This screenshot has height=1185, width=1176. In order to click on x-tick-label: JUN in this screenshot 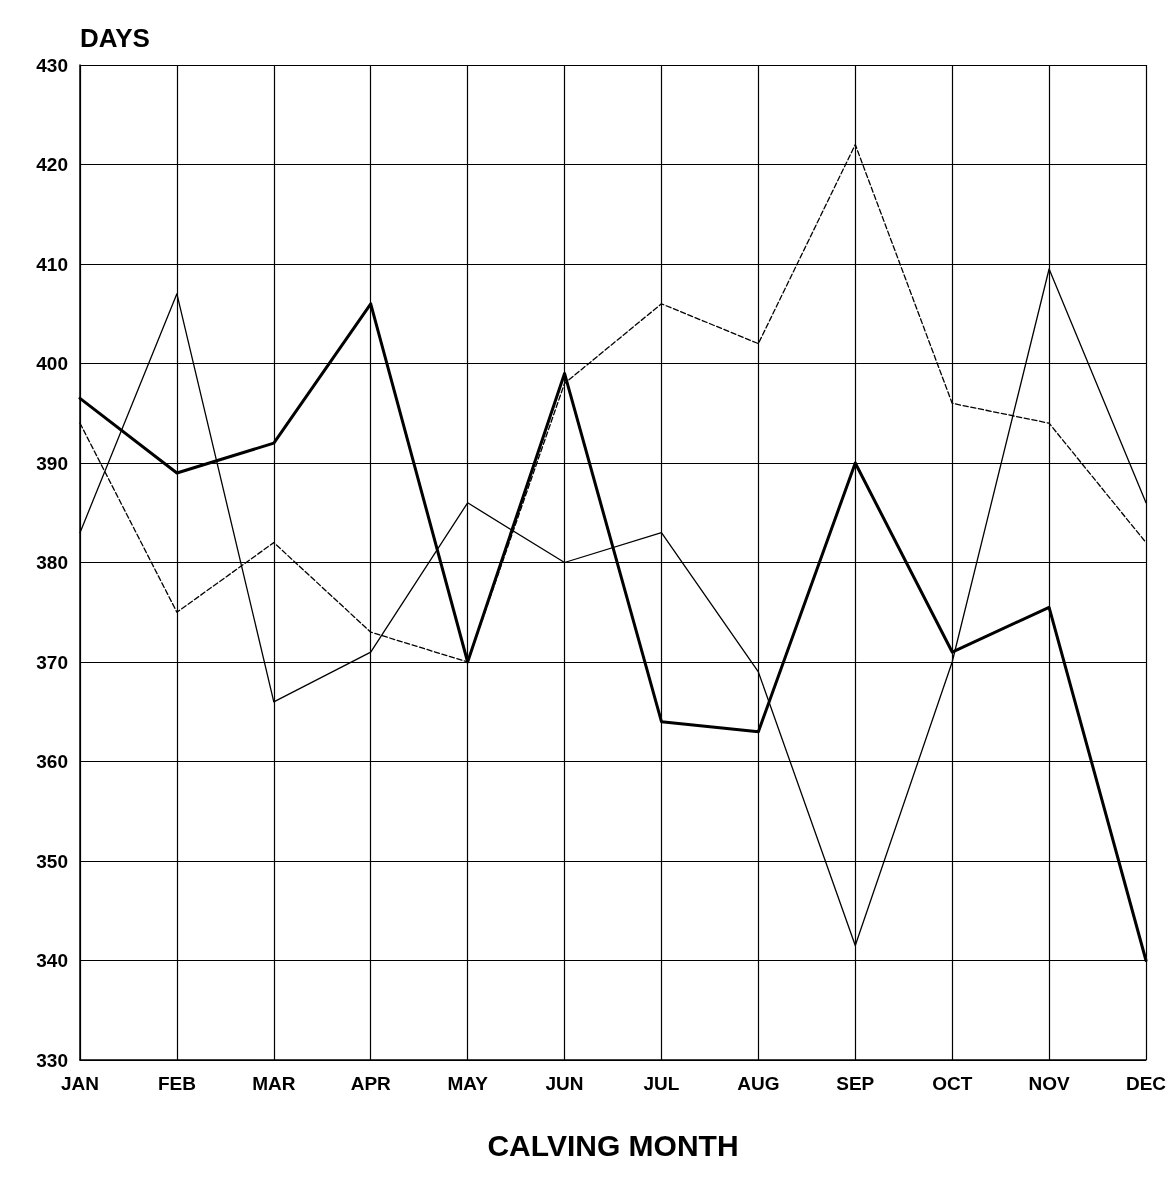, I will do `click(564, 1083)`.